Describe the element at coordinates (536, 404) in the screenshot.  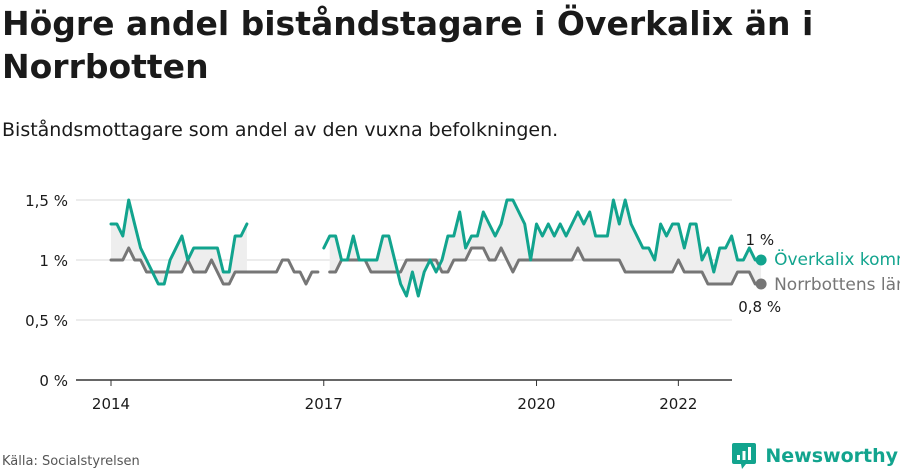
I see `x-tick-label: 2020` at that location.